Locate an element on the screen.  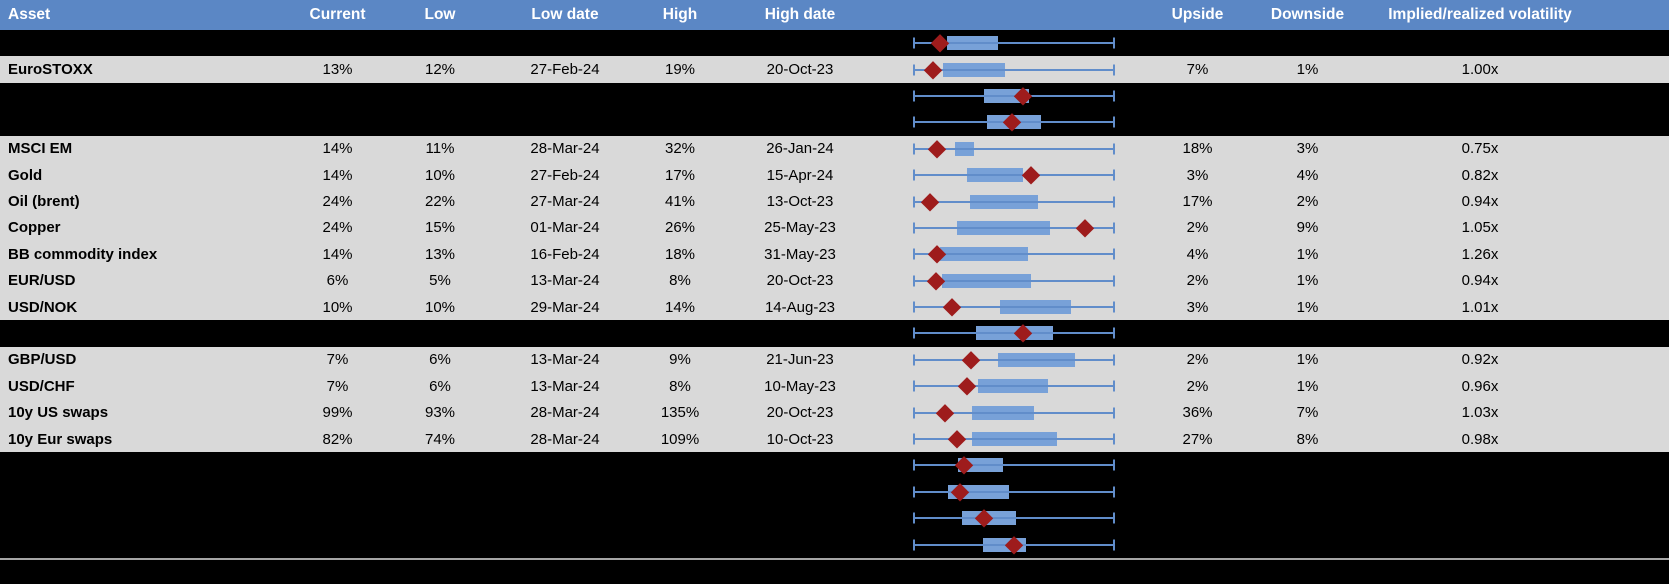
upside-cell: 18% is located at coordinates (1197, 149).